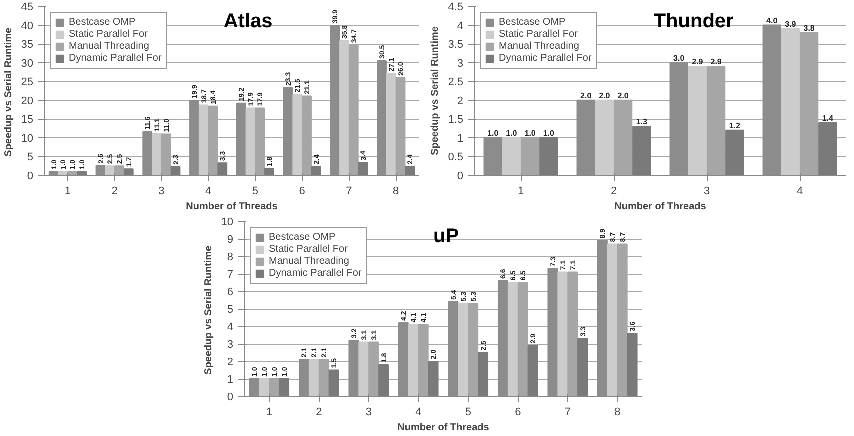  I want to click on y-tick-label: 9, so click(230, 240).